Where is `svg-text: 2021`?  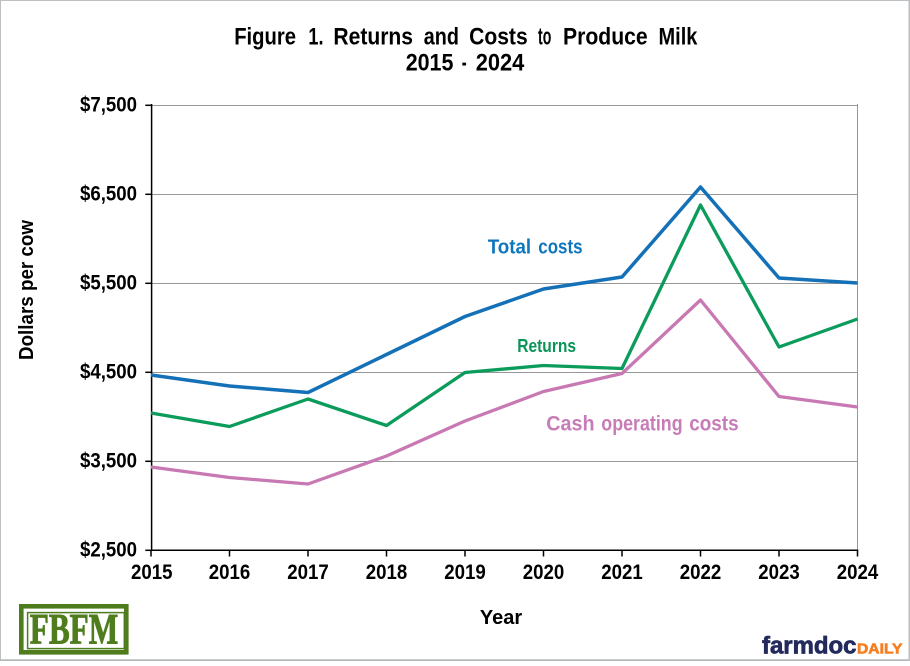
svg-text: 2021 is located at coordinates (622, 572).